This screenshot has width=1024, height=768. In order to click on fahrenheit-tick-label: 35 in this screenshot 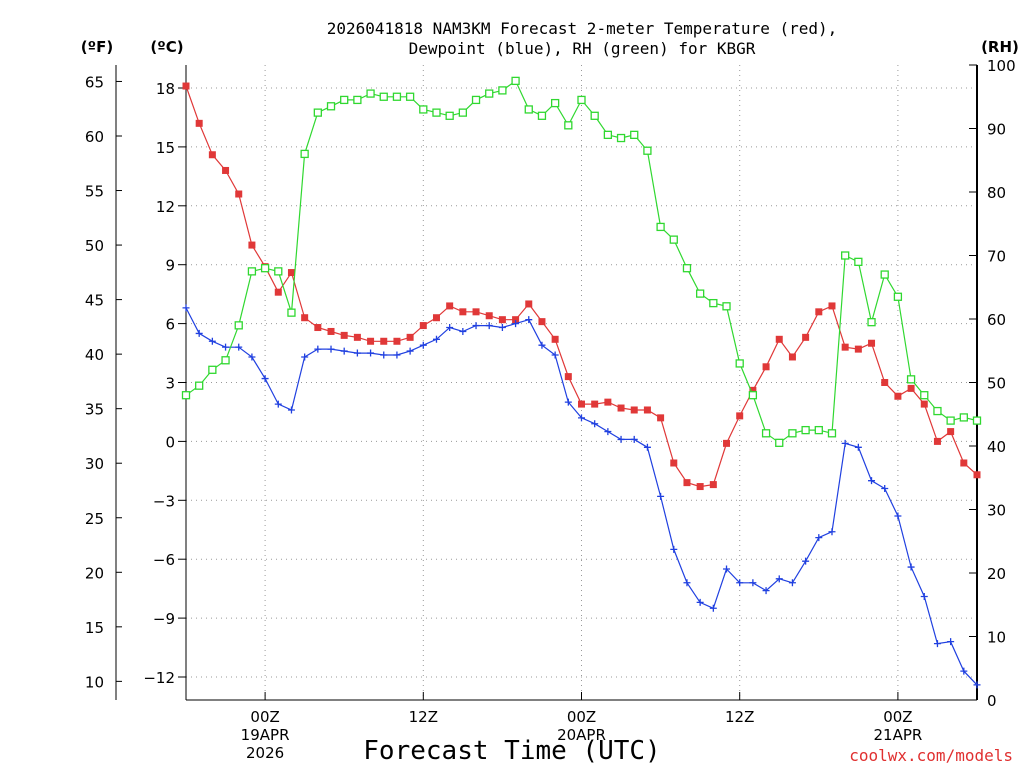, I will do `click(94, 410)`.